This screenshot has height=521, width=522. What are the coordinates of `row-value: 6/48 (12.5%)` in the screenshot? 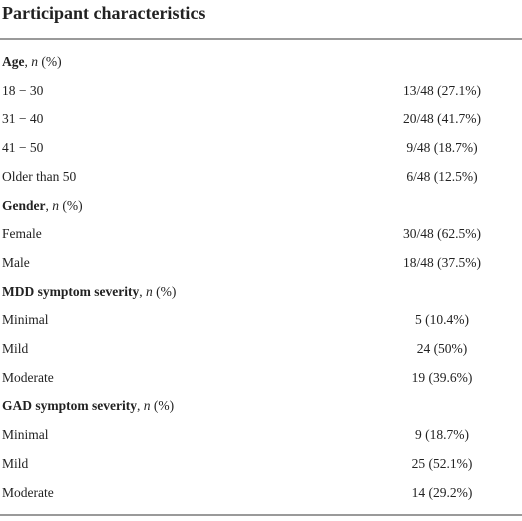 It's located at (442, 176).